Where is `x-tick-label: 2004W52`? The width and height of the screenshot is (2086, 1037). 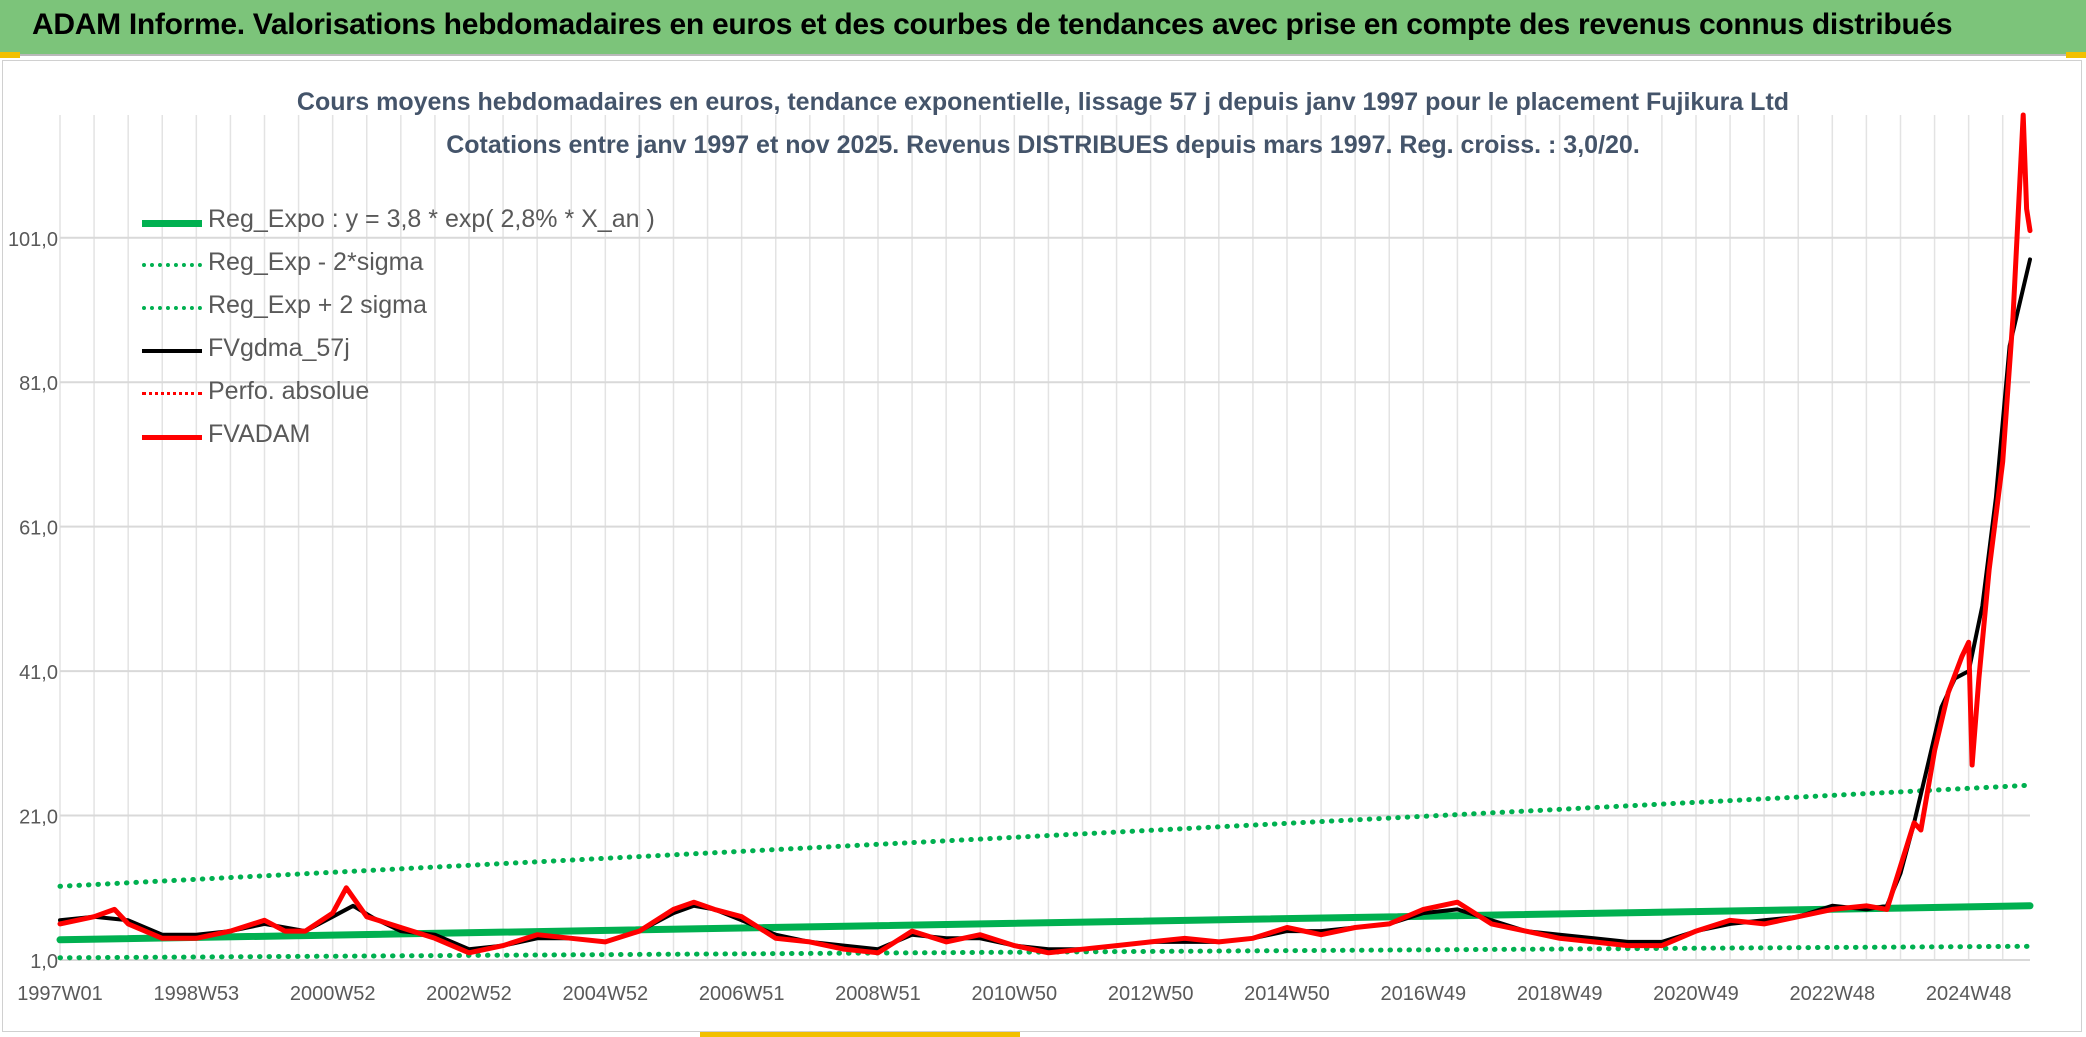 x-tick-label: 2004W52 is located at coordinates (606, 994).